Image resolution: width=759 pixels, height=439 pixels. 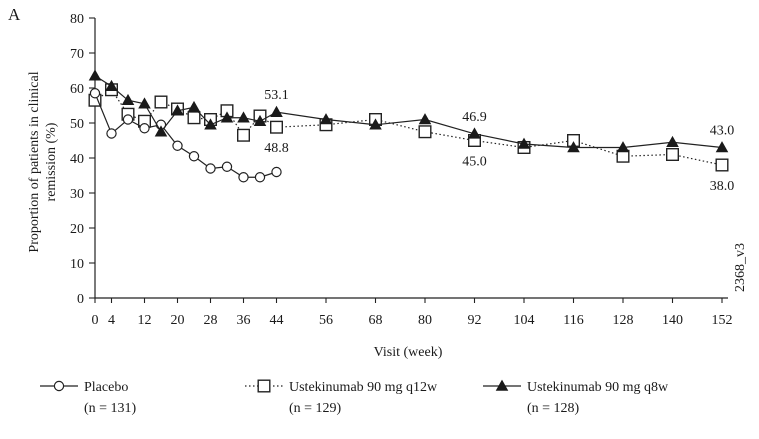 What do you see at coordinates (722, 131) in the screenshot?
I see `data-label-4: 43.0` at bounding box center [722, 131].